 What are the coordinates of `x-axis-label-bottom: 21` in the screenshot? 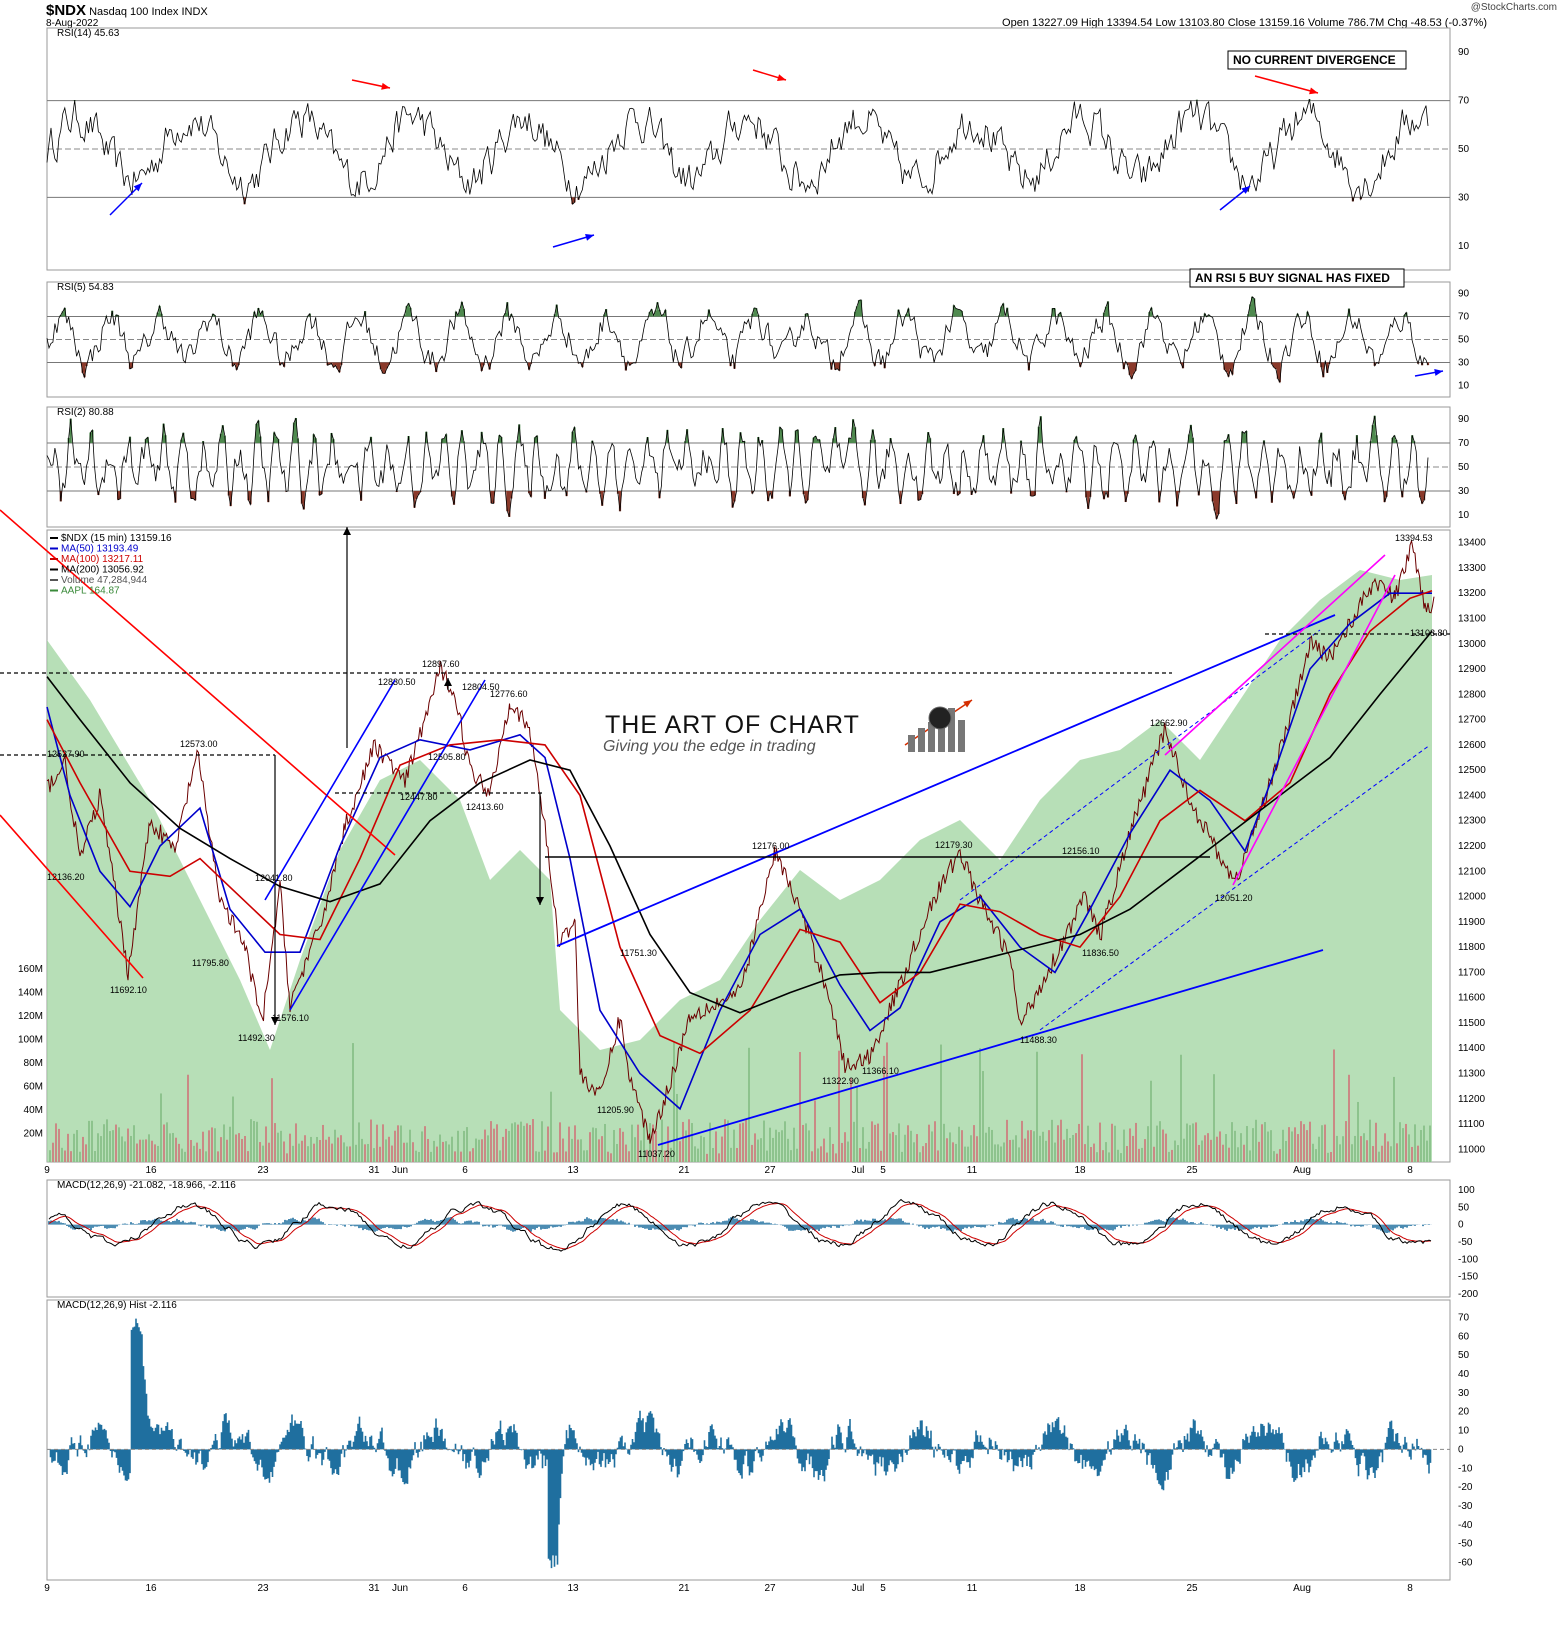 It's located at (684, 1588).